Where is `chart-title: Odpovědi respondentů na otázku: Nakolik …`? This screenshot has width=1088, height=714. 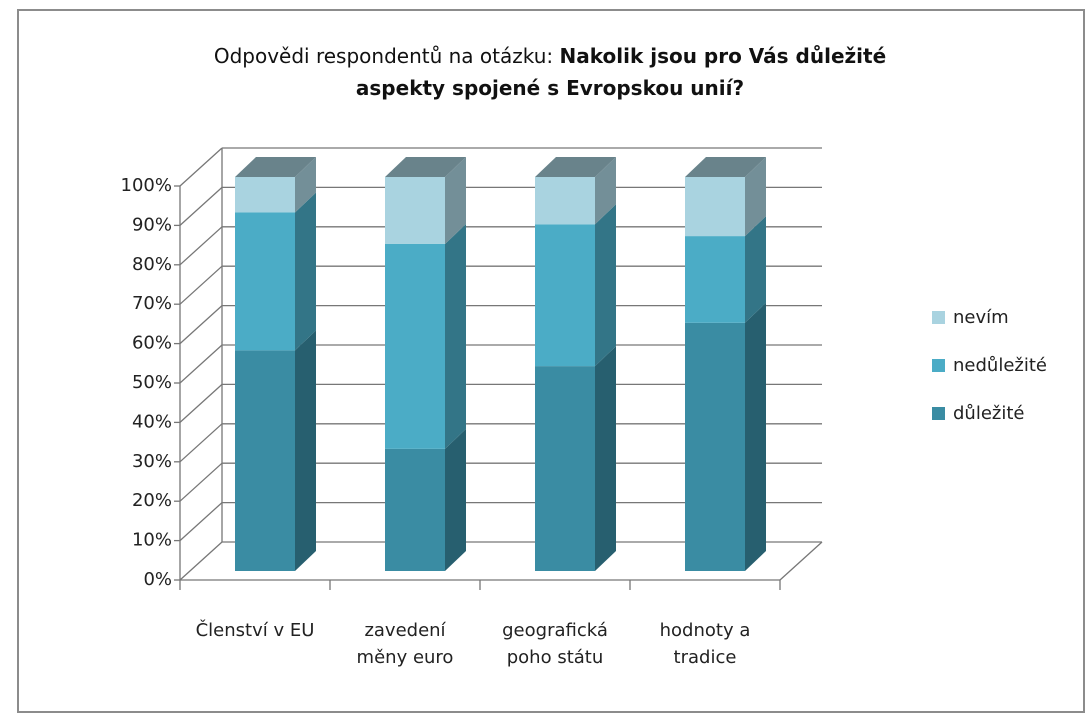 chart-title: Odpovědi respondentů na otázku: Nakolik … is located at coordinates (550, 72).